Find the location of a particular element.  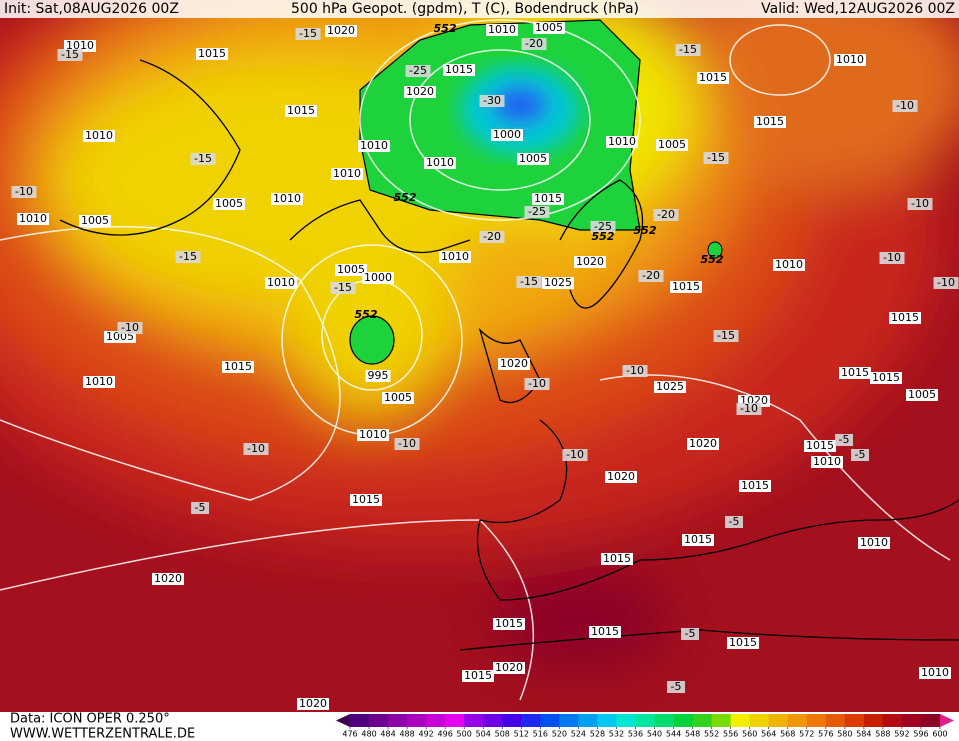

colorbar-low-triangle is located at coordinates (343, 720).